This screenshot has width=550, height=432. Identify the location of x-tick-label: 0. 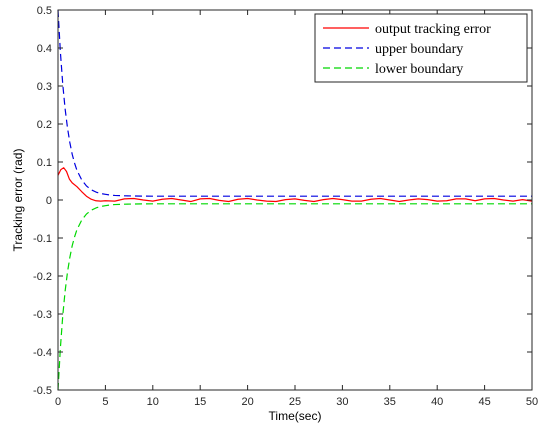
(58, 402).